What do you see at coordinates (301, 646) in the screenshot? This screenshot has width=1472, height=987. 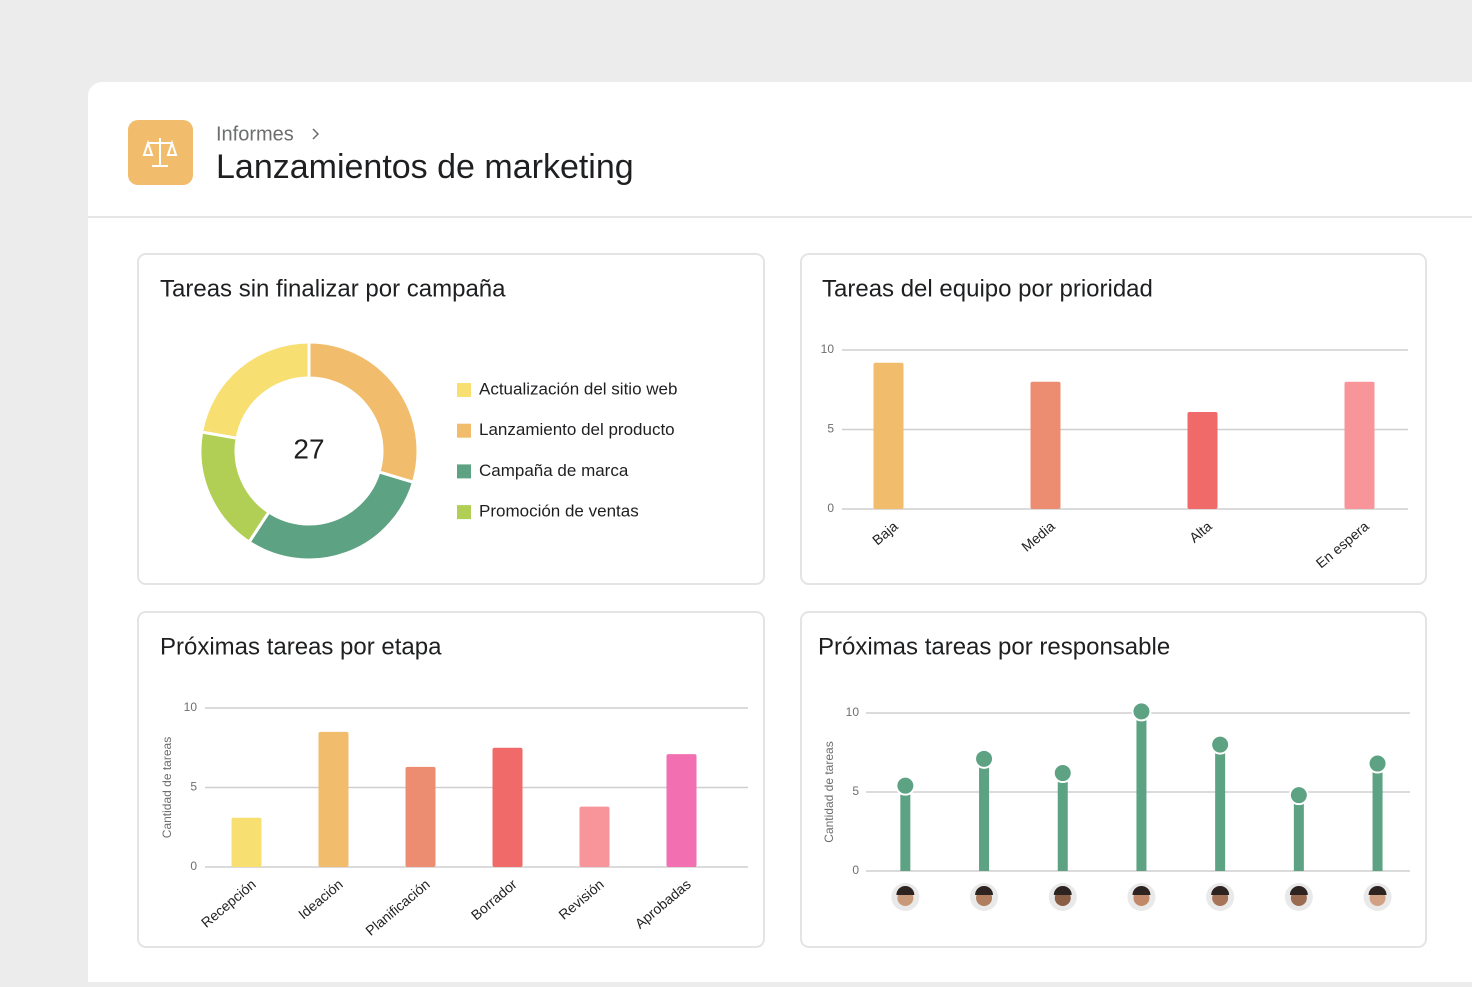 I see `card-title: Próximas tareas por etapa` at bounding box center [301, 646].